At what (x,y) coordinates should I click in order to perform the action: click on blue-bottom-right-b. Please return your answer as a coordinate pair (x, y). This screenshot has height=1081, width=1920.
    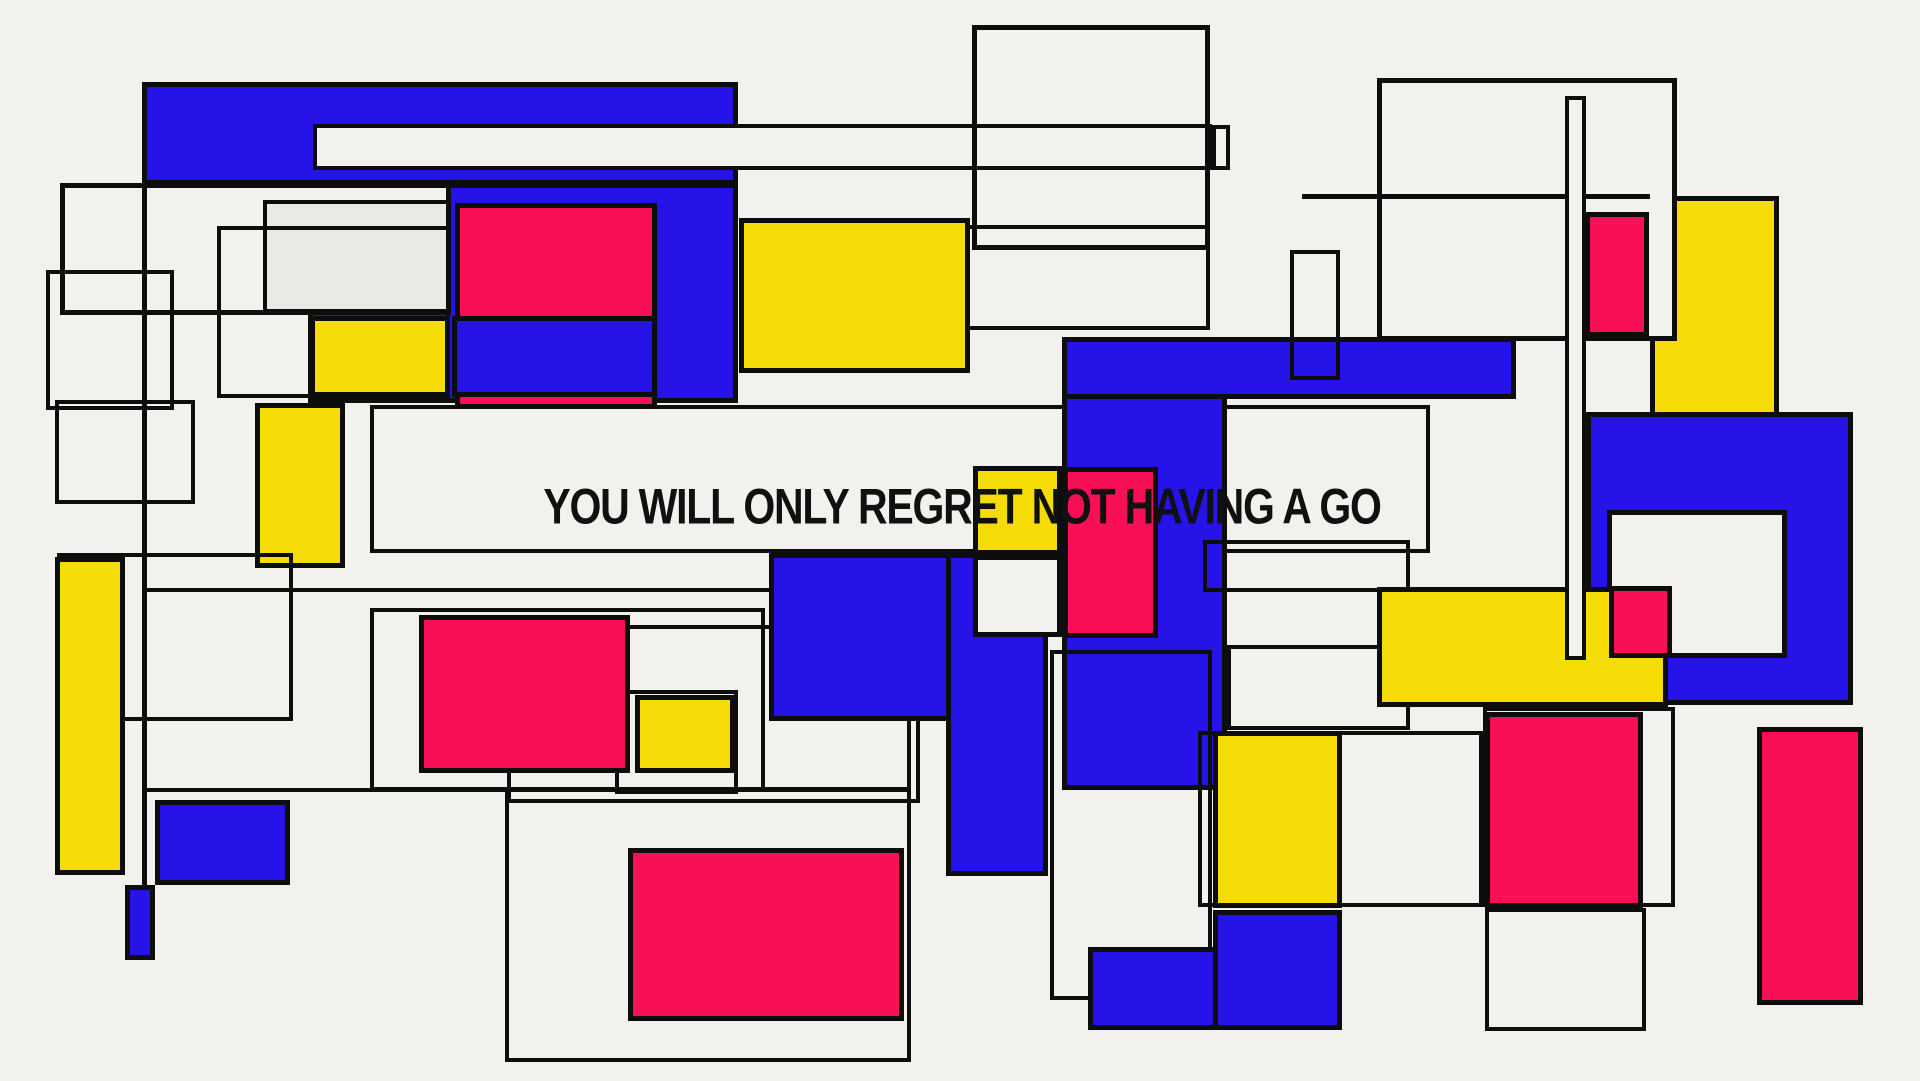
    Looking at the image, I should click on (1277, 970).